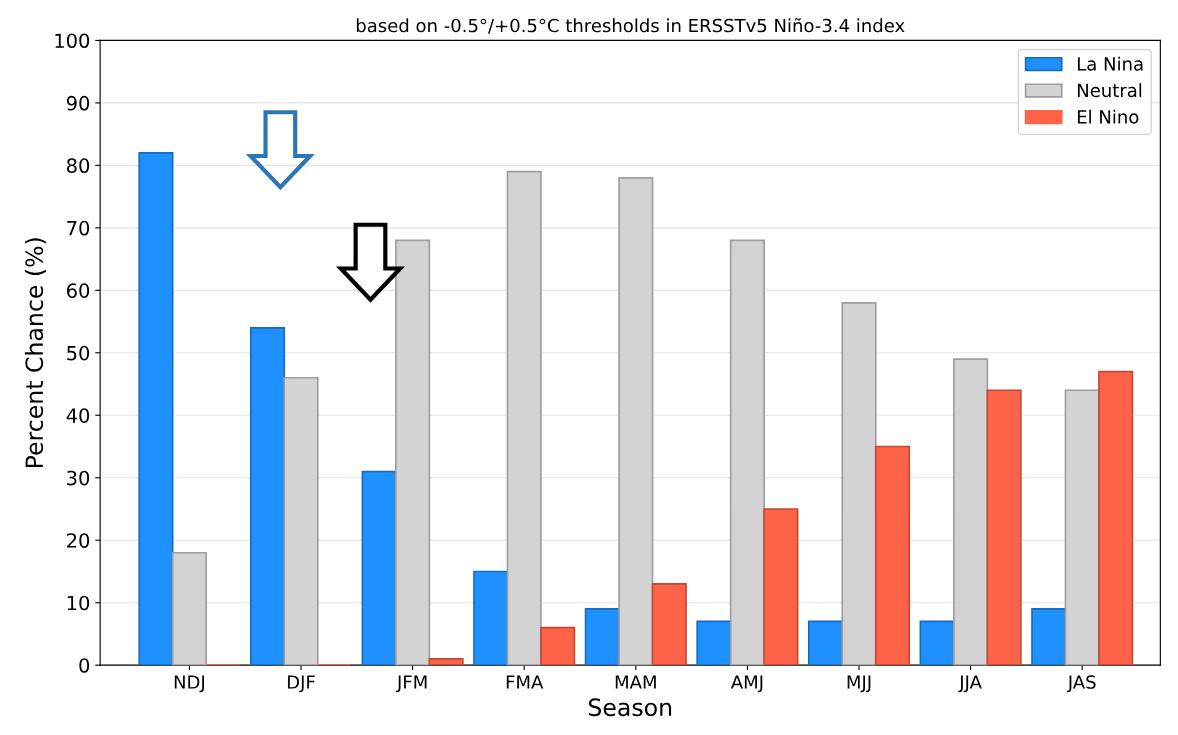 Image resolution: width=1178 pixels, height=735 pixels. What do you see at coordinates (78, 603) in the screenshot?
I see `y-tick-label: 10` at bounding box center [78, 603].